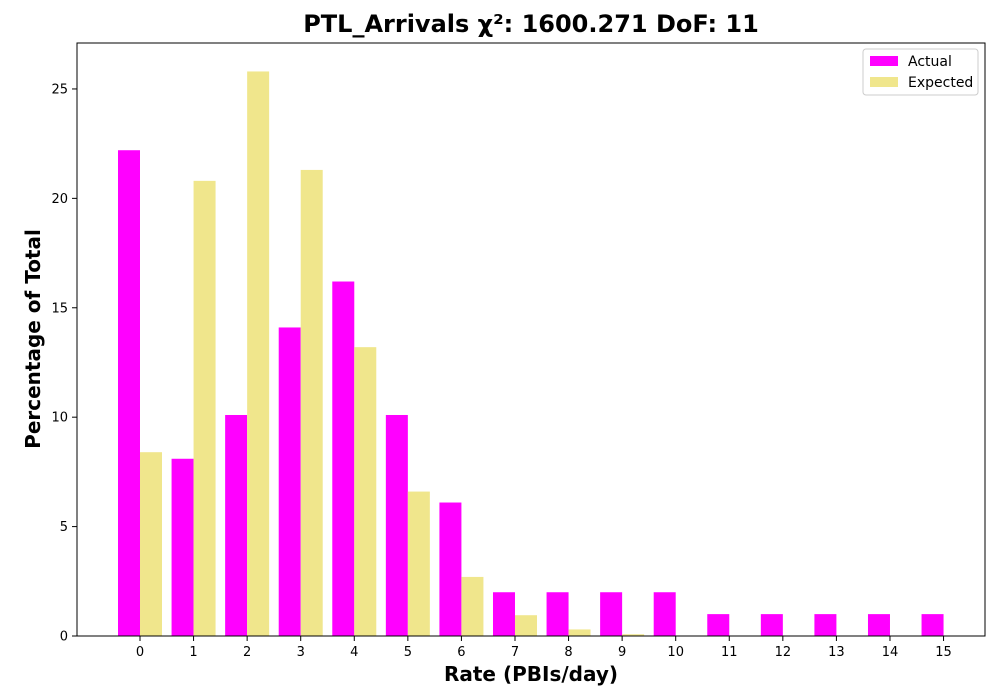  What do you see at coordinates (193, 652) in the screenshot?
I see `x-tick-label: 1` at bounding box center [193, 652].